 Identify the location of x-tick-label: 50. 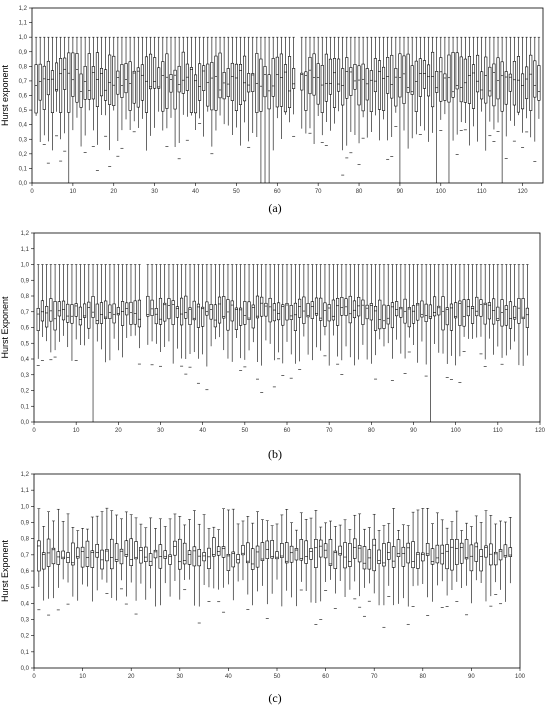
(277, 677).